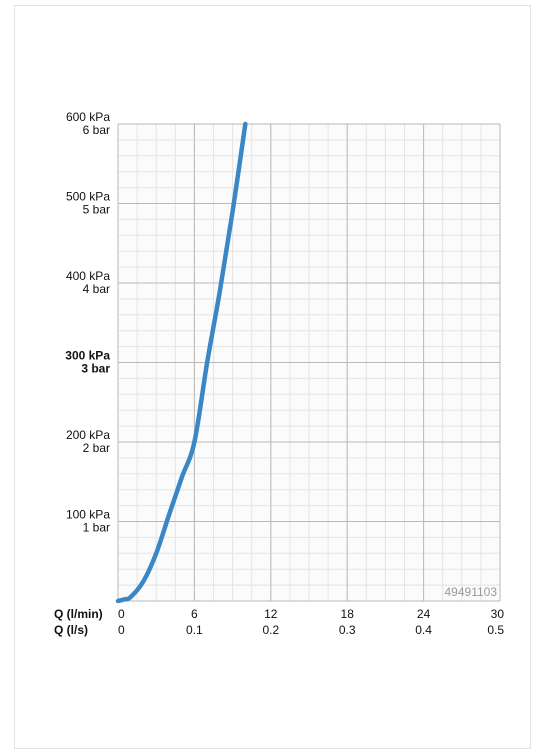 The image size is (545, 751). What do you see at coordinates (270, 630) in the screenshot?
I see `x-tick-label-ls: 0.2` at bounding box center [270, 630].